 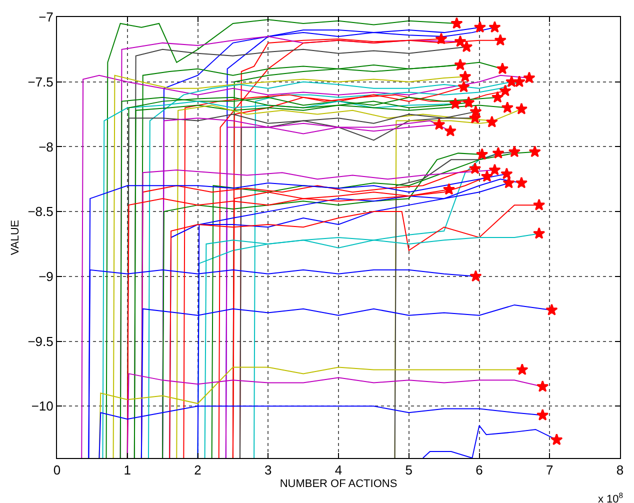 What do you see at coordinates (46, 276) in the screenshot?
I see `y-tick-label: −9` at bounding box center [46, 276].